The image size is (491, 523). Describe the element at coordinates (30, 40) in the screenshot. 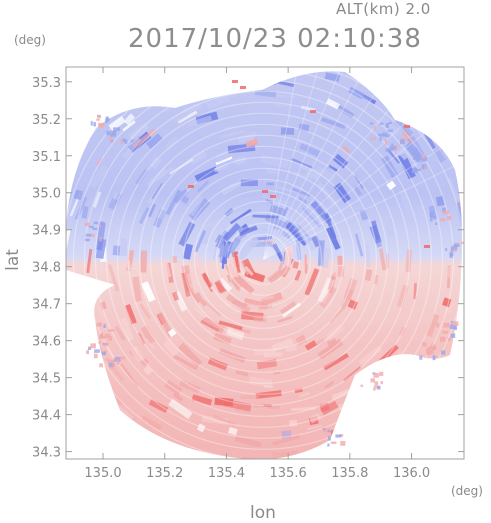

I see `y-unit-label: (deg)` at that location.